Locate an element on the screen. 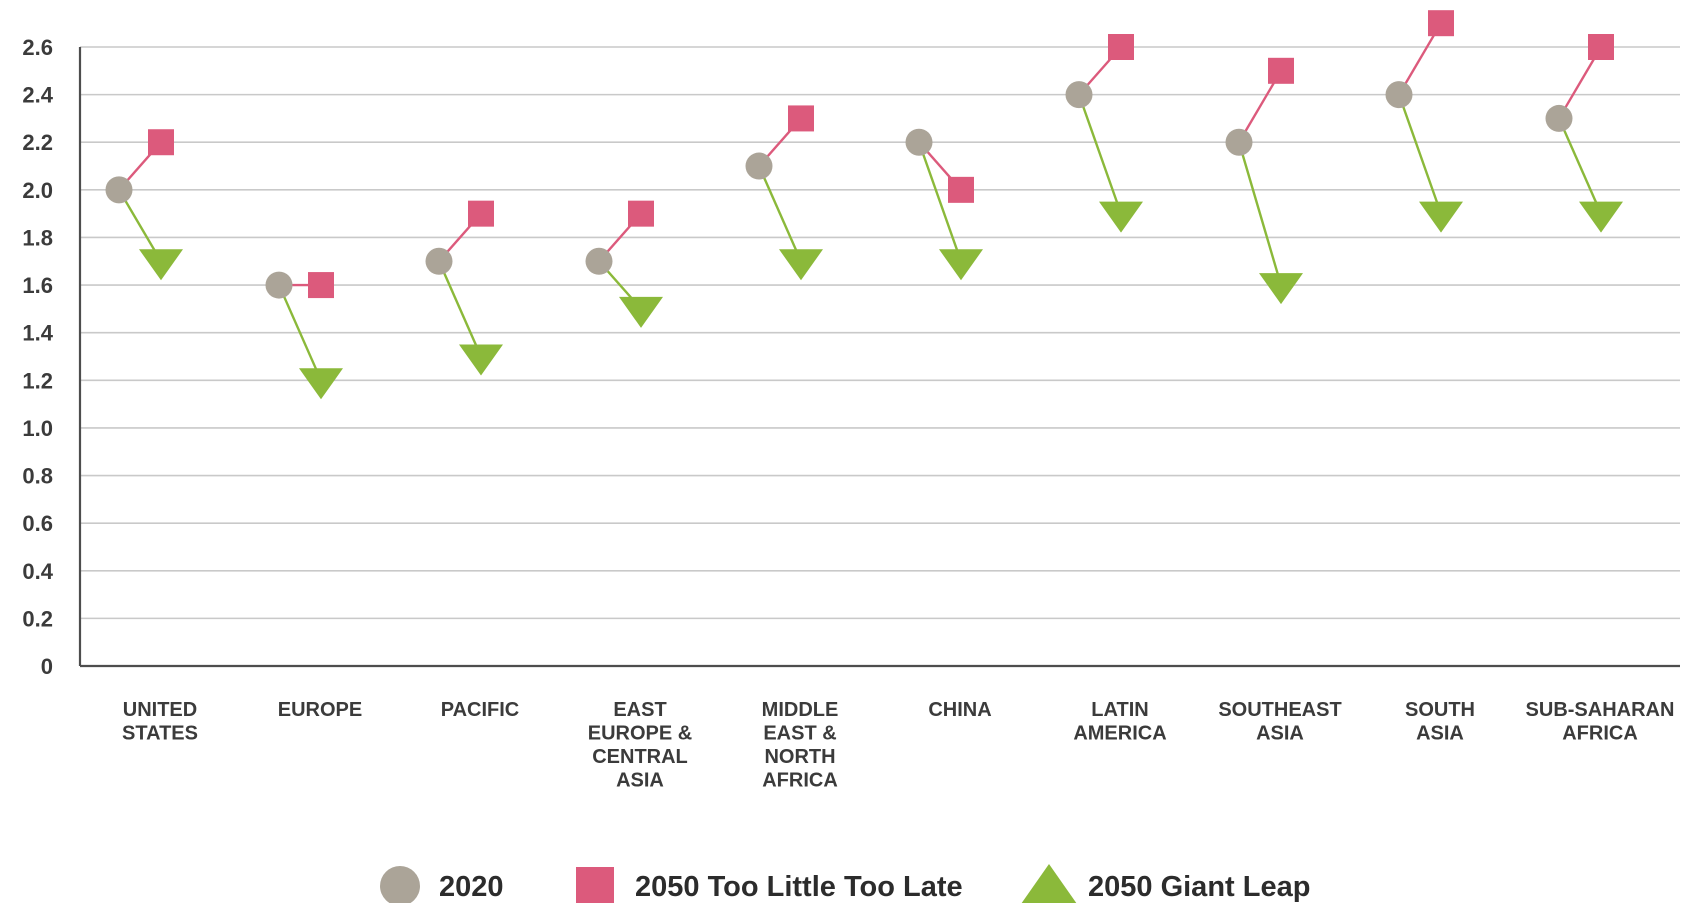 The width and height of the screenshot is (1684, 903). connector-giant-leap-europe is located at coordinates (300, 332).